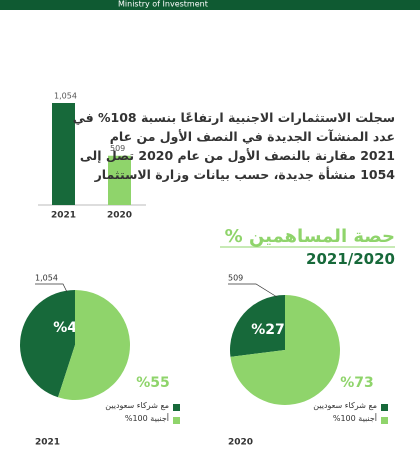 Image resolution: width=420 pixels, height=470 pixels. Describe the element at coordinates (350, 259) in the screenshot. I see `section-subtitle: 2021/2020` at that location.